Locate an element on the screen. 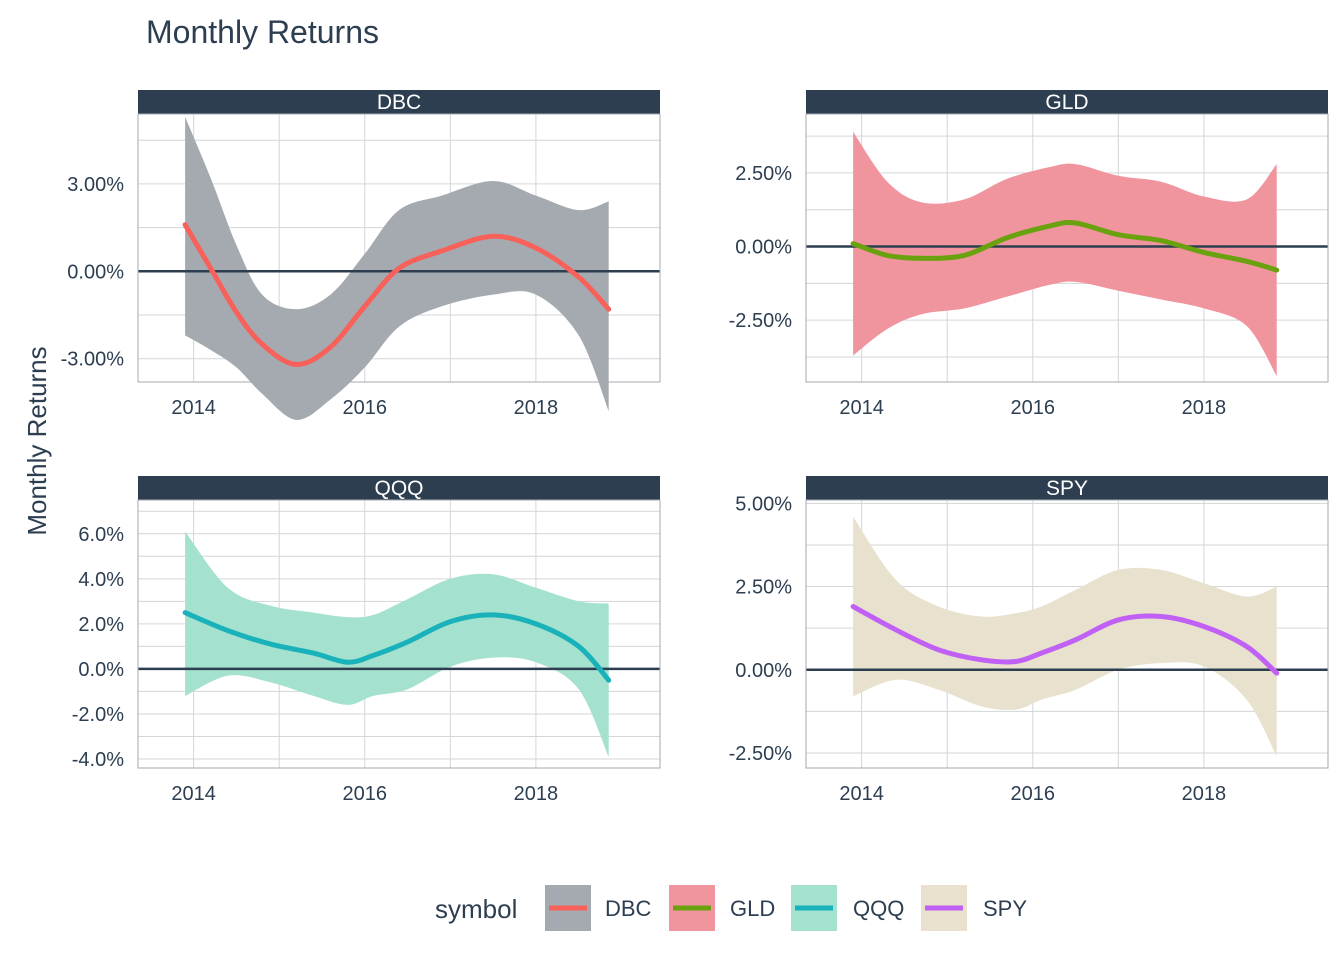 The image size is (1344, 960). trend-line-spy is located at coordinates (1065, 640).